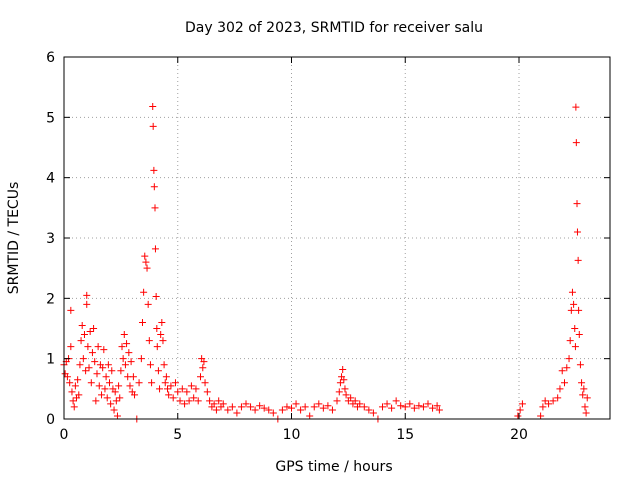 This screenshot has width=640, height=480. Describe the element at coordinates (519, 435) in the screenshot. I see `x-tick-label: 20` at that location.